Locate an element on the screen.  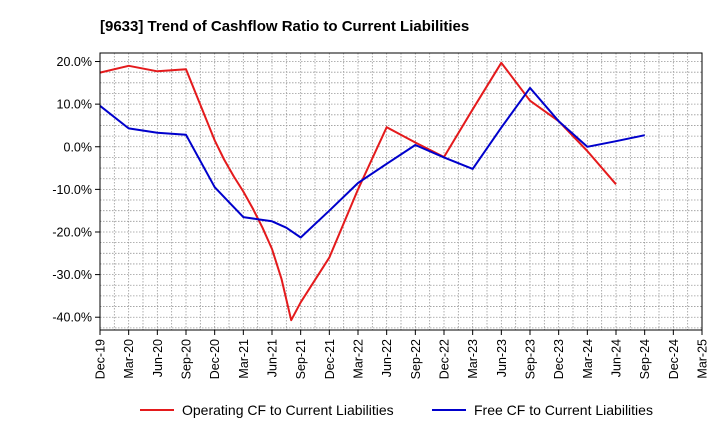
x-tick-label: Sep-20 is located at coordinates (187, 359).